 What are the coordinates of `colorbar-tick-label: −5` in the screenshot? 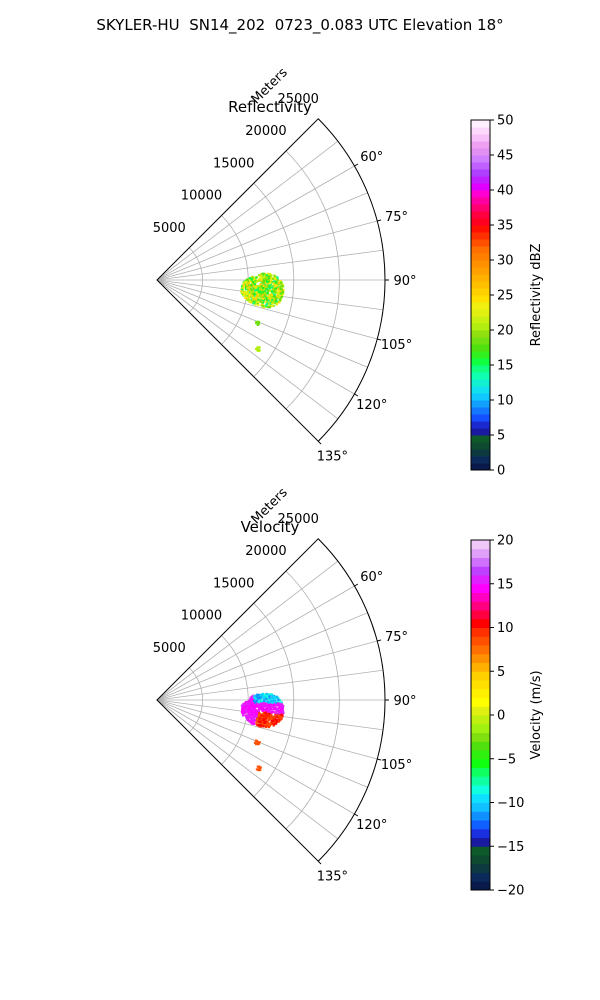 It's located at (506, 759).